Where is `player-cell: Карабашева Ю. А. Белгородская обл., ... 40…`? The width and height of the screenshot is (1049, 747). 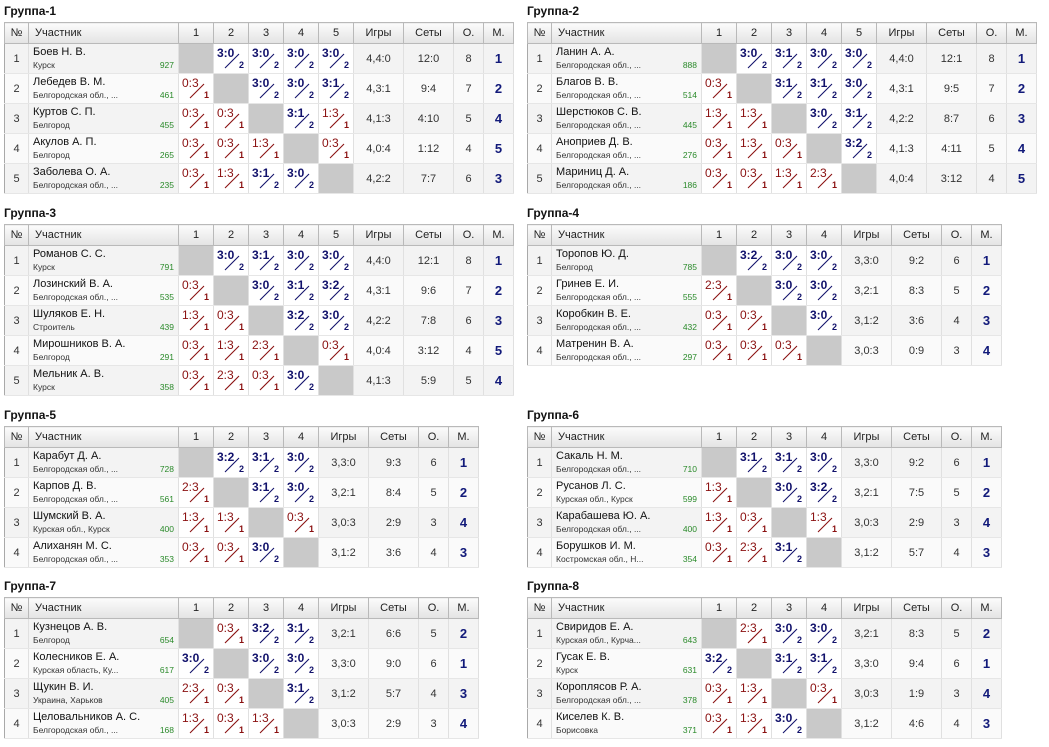
player-cell: Карабашева Ю. А. Белгородская обл., ... 40… is located at coordinates (626, 522).